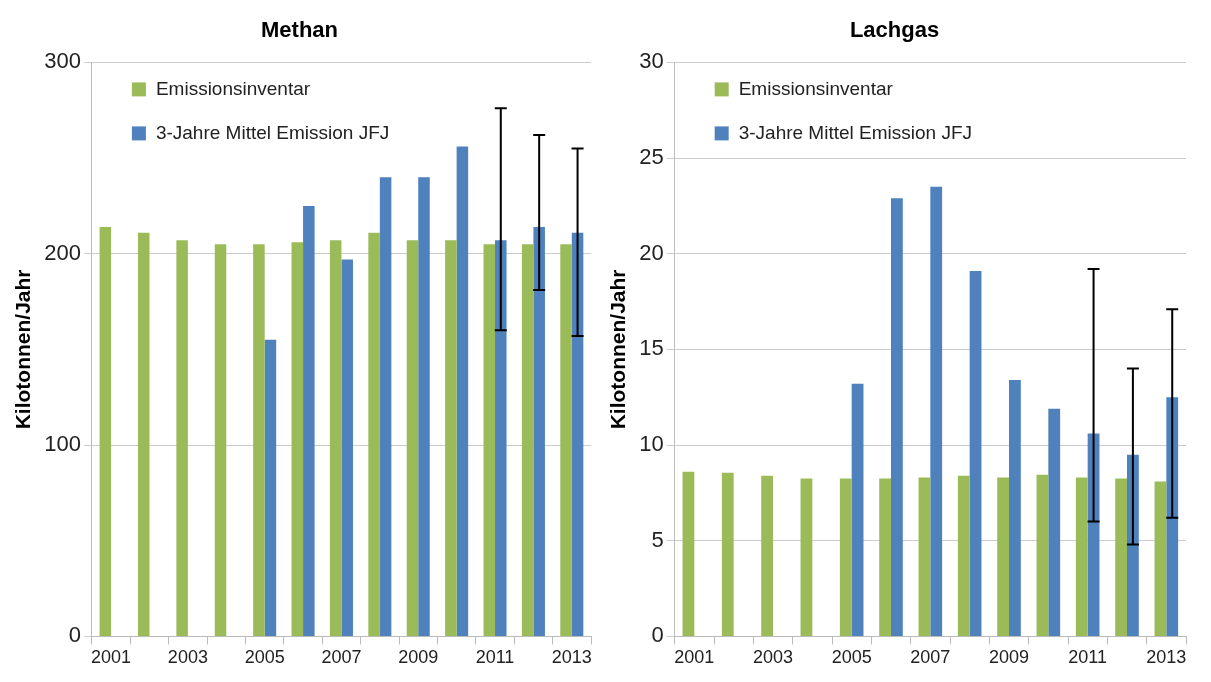  Describe the element at coordinates (62, 61) in the screenshot. I see `y-tick-label: 300` at that location.